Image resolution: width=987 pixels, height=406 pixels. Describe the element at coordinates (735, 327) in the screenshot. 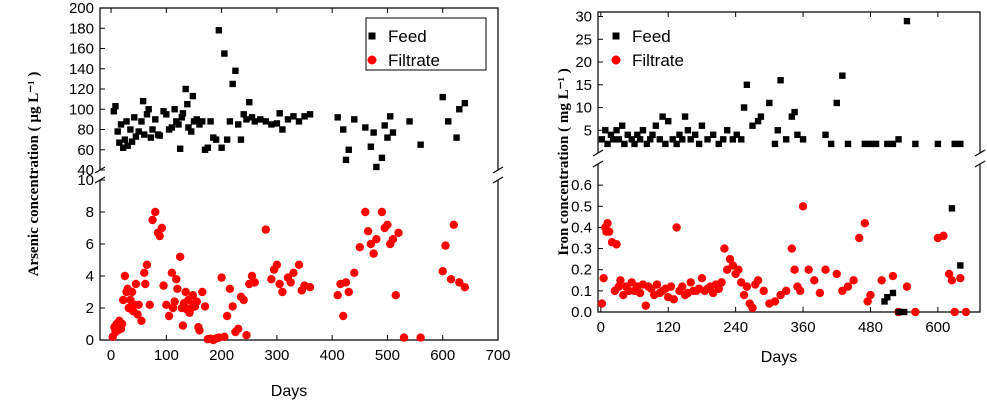

I see `iron-x-tick-label: 240` at that location.